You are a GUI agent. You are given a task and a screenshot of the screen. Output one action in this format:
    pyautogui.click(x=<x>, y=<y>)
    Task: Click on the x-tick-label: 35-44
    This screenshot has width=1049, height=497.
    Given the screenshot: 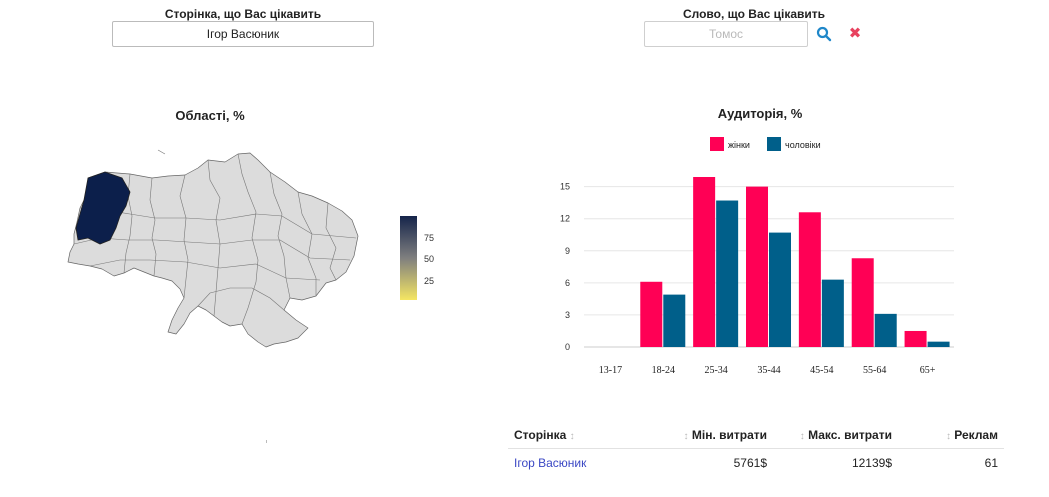 What is the action you would take?
    pyautogui.click(x=768, y=370)
    